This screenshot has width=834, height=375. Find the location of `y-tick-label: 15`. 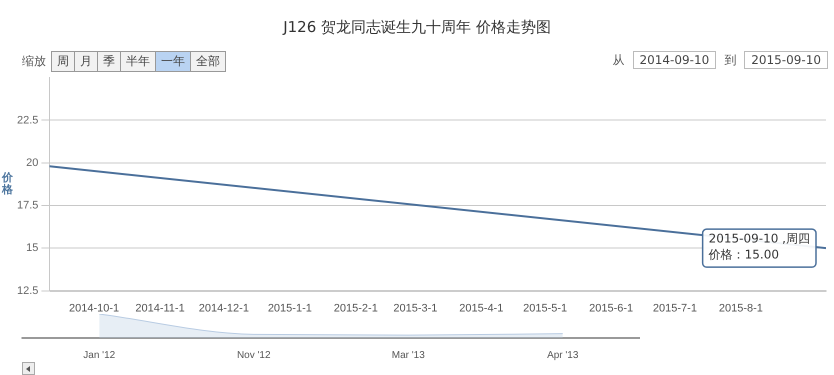

y-tick-label: 15 is located at coordinates (32, 248).